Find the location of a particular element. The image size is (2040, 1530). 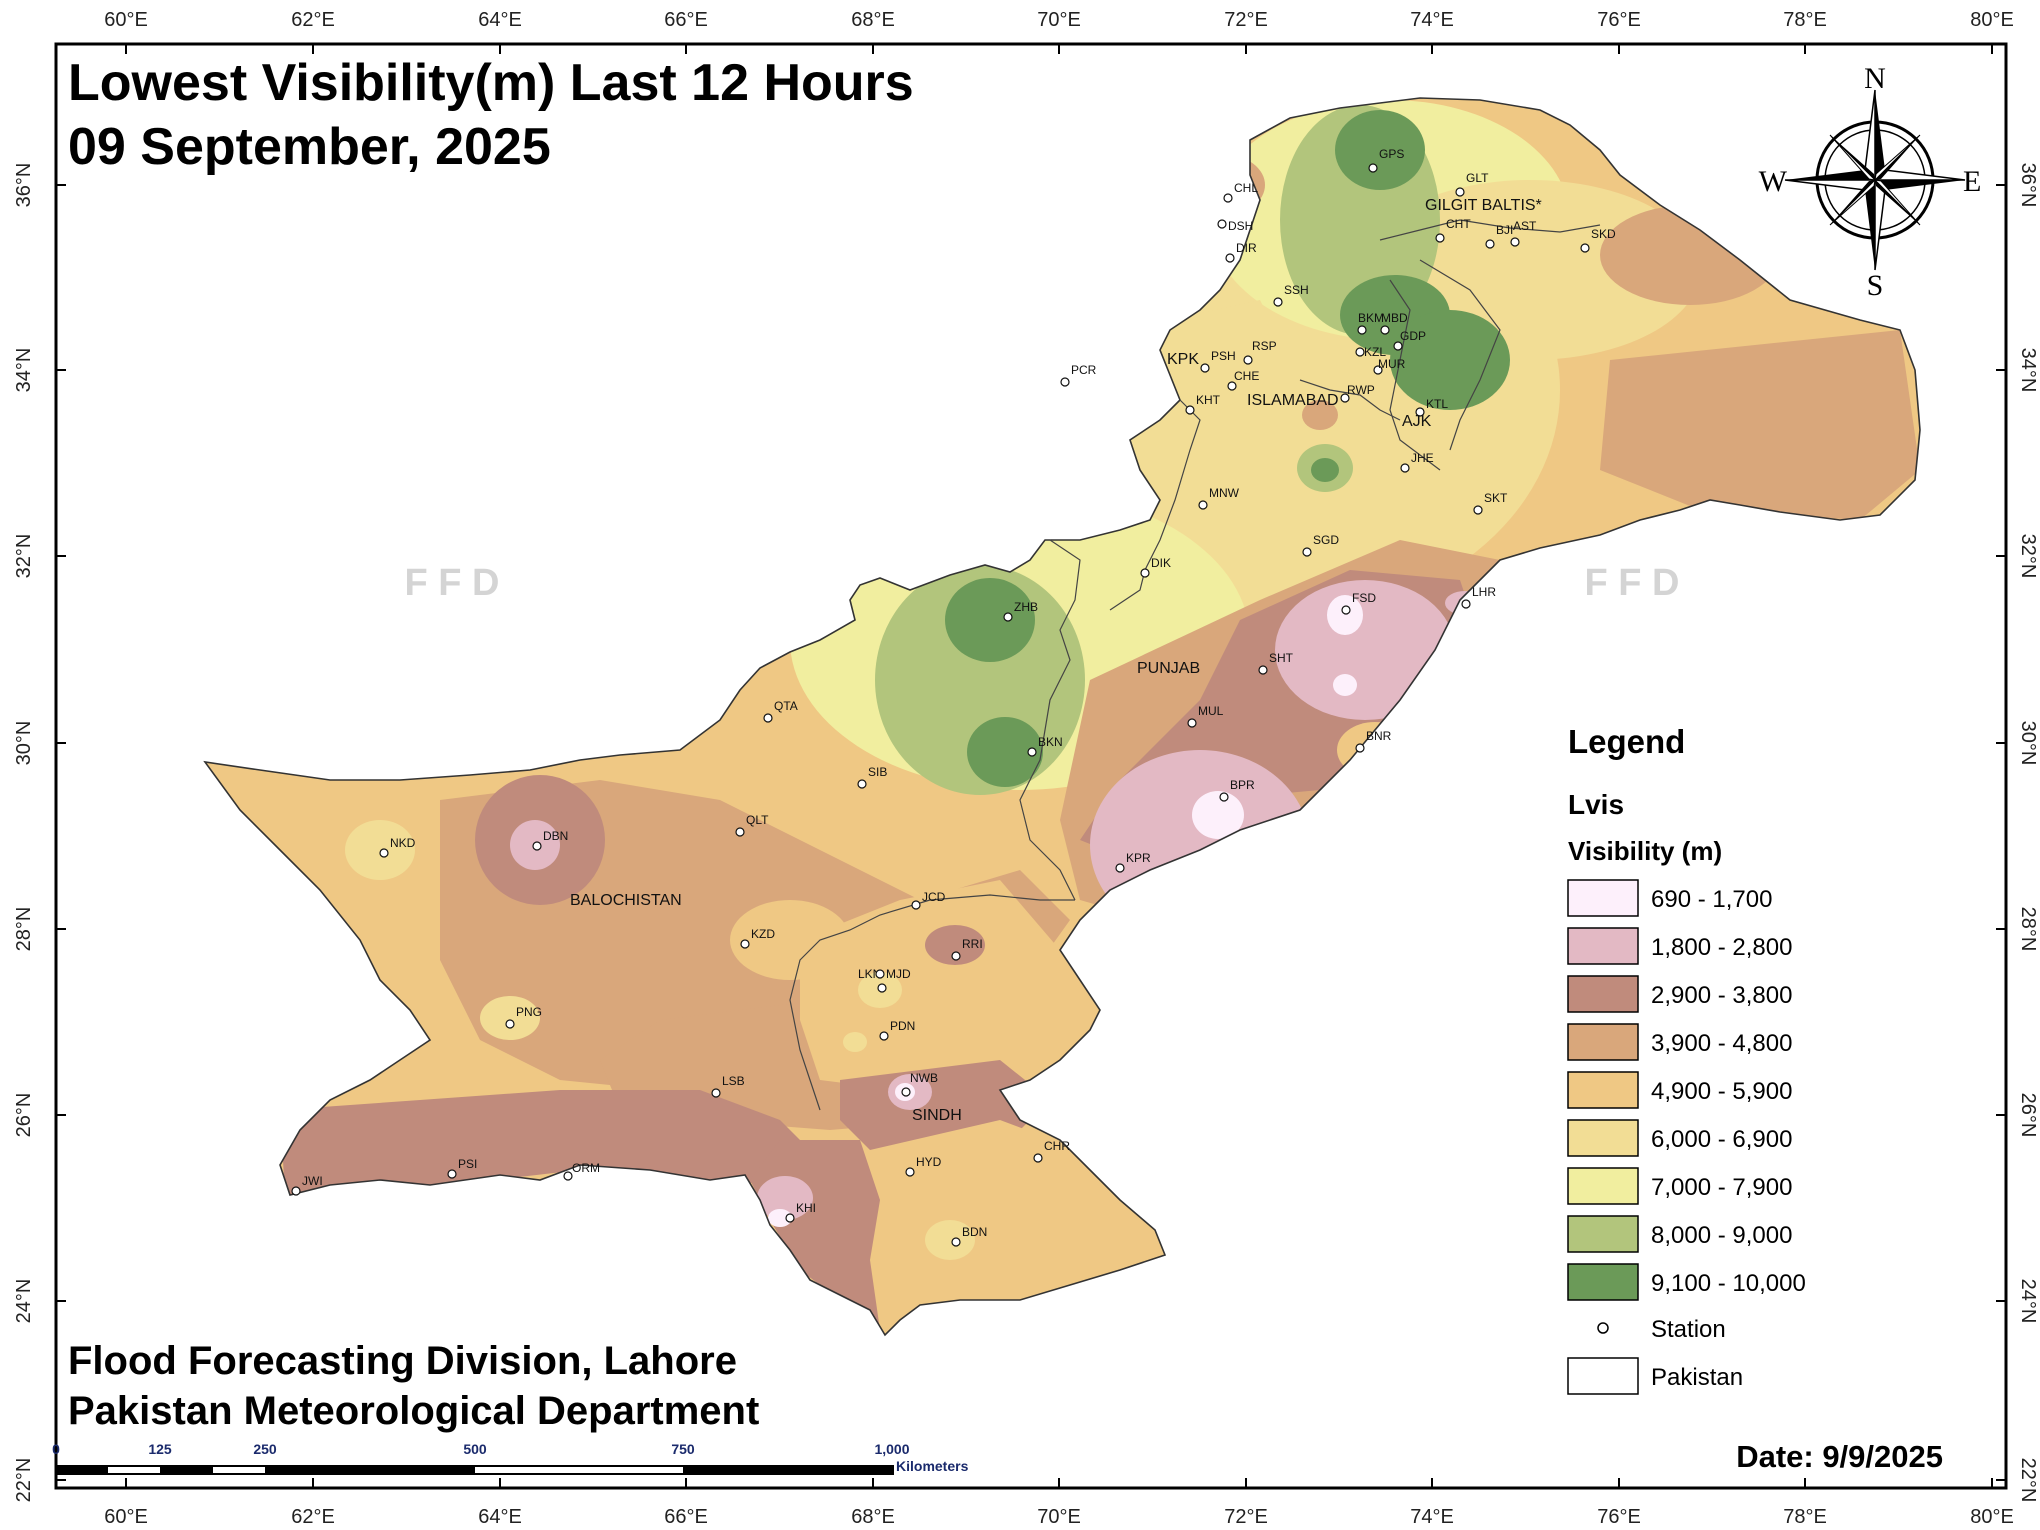

station-label: RWP is located at coordinates (1361, 390).